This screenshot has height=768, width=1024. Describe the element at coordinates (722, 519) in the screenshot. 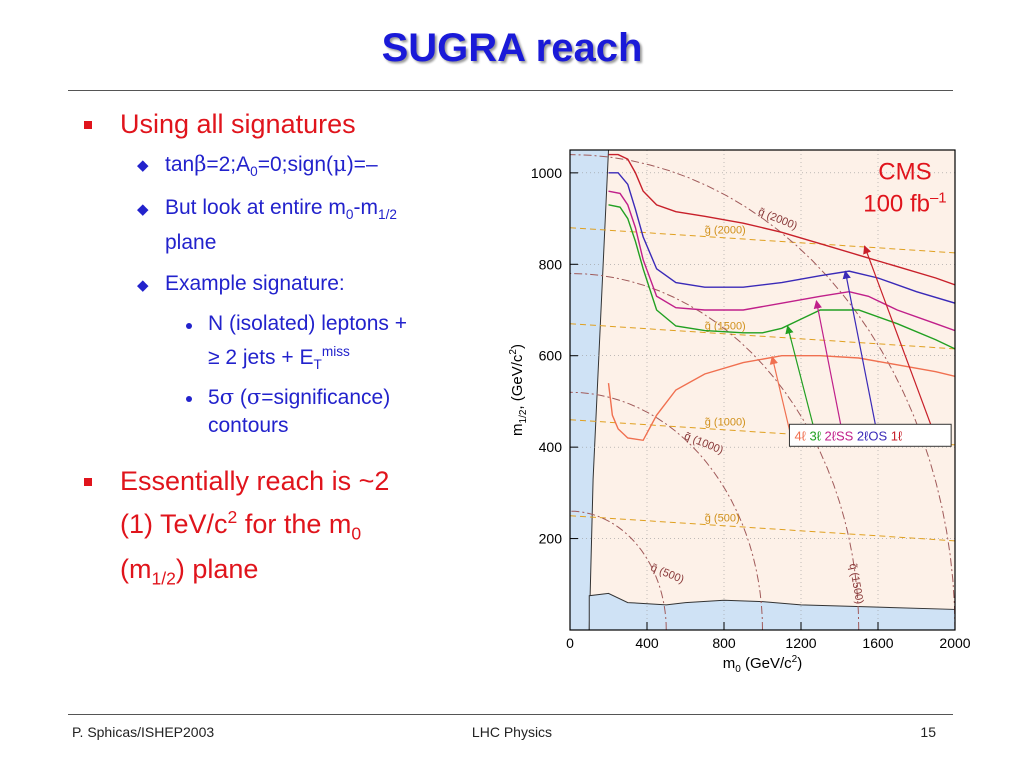

I see `gluino-mass-label: g̃ (500)` at that location.